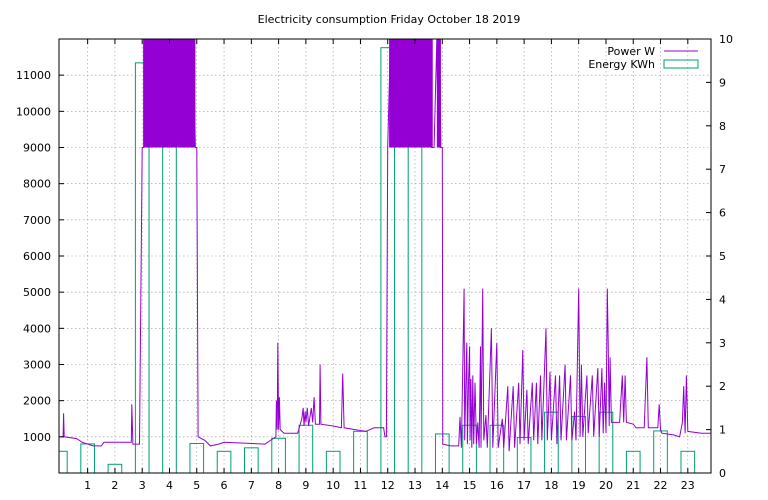 The width and height of the screenshot is (768, 500). Describe the element at coordinates (360, 485) in the screenshot. I see `x-tick-label: 11` at that location.